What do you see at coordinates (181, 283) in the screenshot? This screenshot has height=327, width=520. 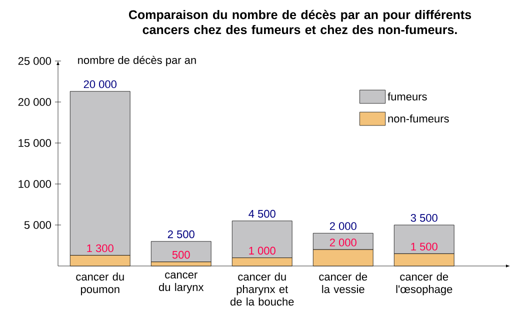 I see `x-tick-label: cancer du larynx` at bounding box center [181, 283].